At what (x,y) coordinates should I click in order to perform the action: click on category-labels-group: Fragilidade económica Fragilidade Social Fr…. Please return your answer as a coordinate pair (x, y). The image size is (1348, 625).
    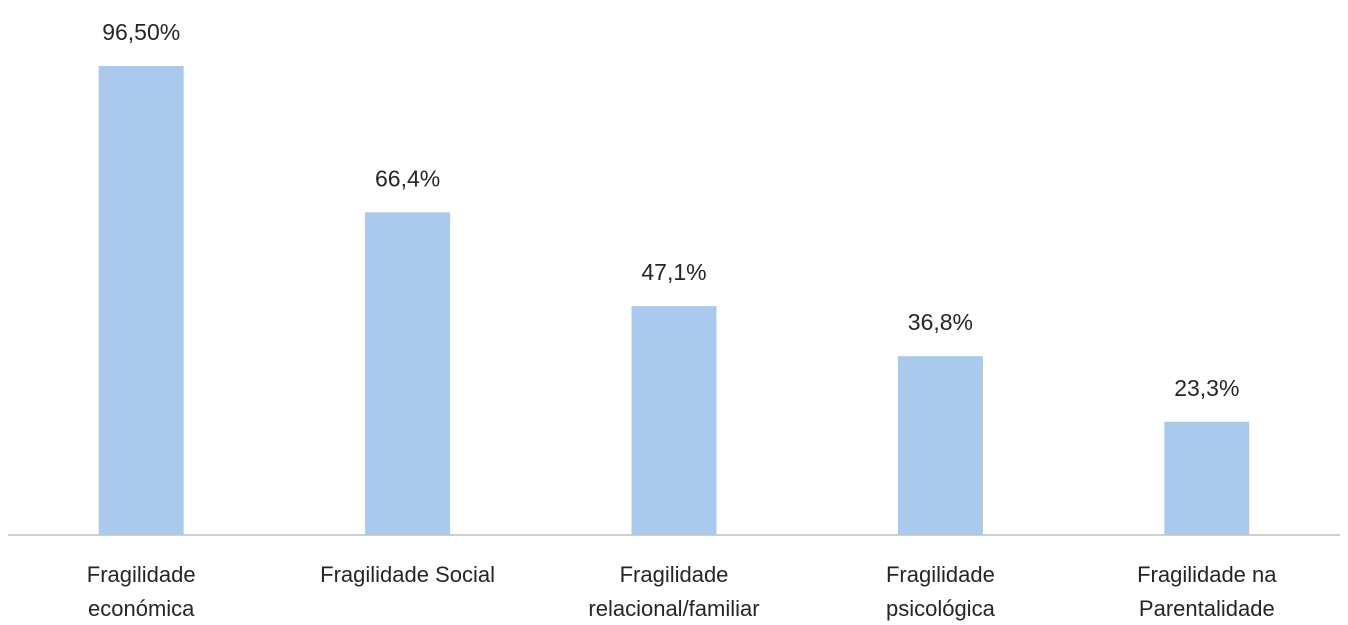
    Looking at the image, I should click on (682, 591).